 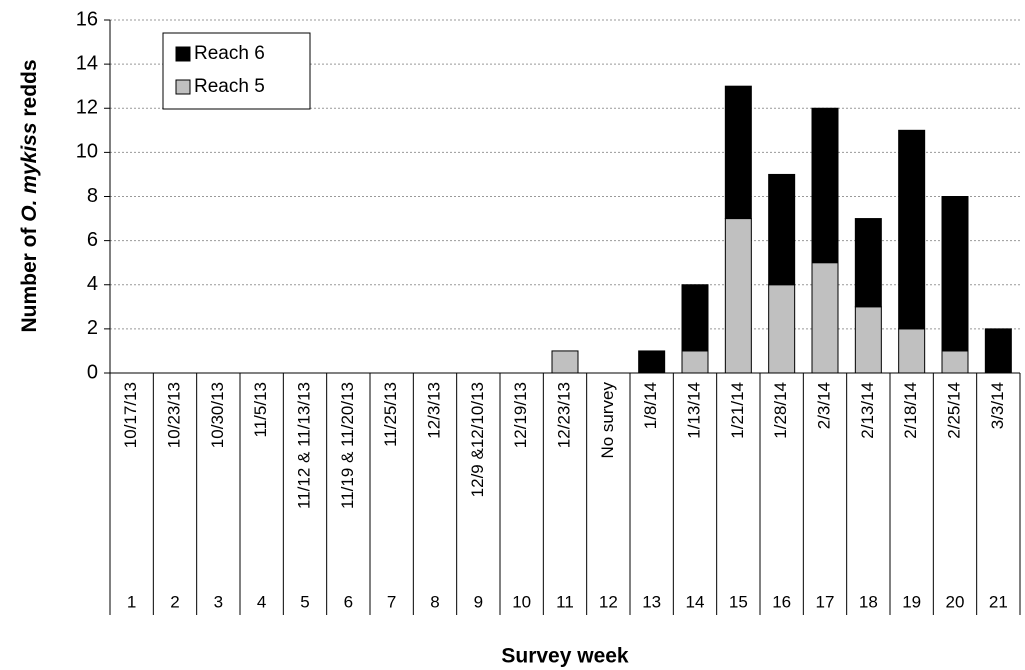 What do you see at coordinates (29, 277) in the screenshot?
I see `y-axis-title-part: Number of` at bounding box center [29, 277].